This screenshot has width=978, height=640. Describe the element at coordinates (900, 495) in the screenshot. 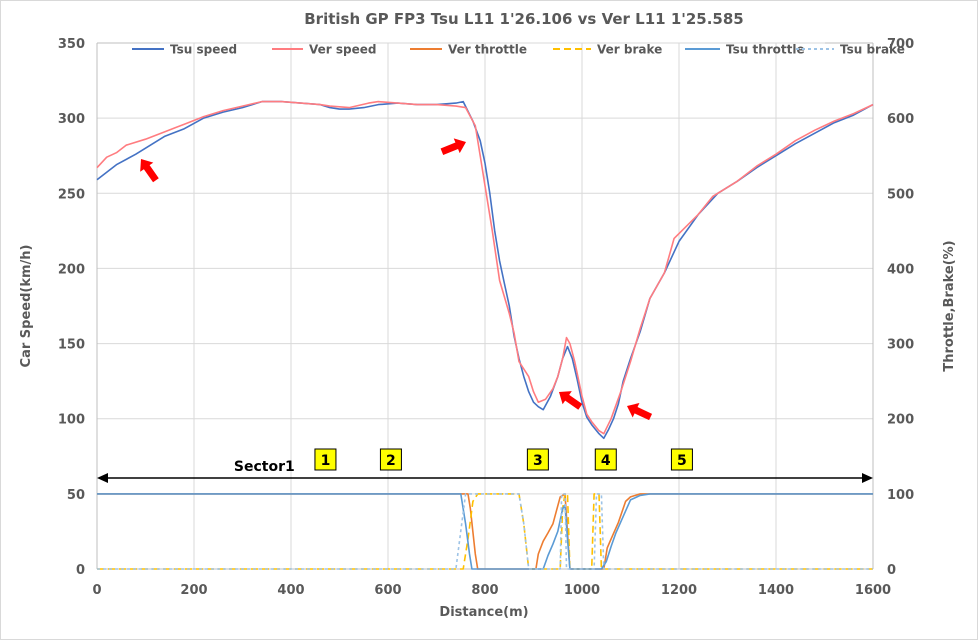

I see `y2-tick-label: 100` at that location.